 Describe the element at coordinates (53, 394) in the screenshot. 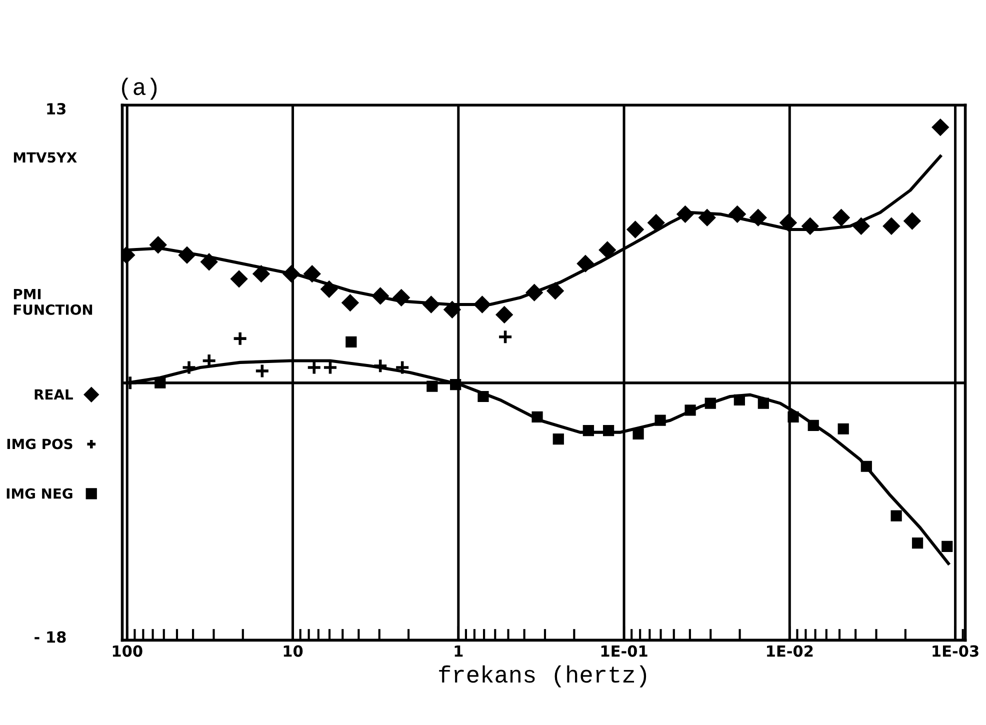

I see `legend-label: REAL` at that location.